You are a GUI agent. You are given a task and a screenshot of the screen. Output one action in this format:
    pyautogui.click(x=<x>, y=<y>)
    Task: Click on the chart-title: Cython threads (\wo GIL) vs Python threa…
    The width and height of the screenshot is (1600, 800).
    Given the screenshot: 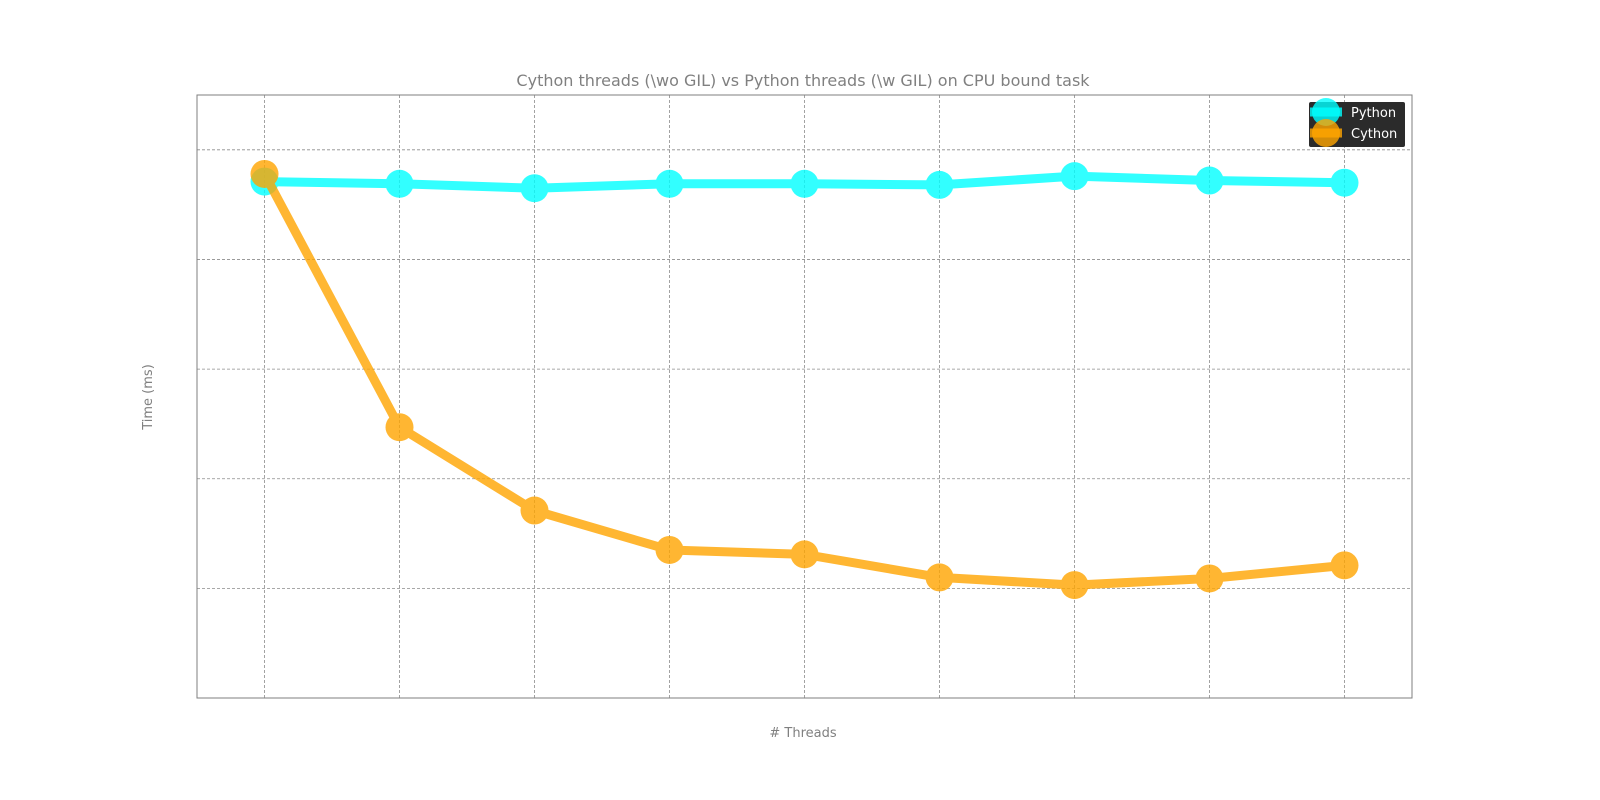 What is the action you would take?
    pyautogui.click(x=803, y=80)
    